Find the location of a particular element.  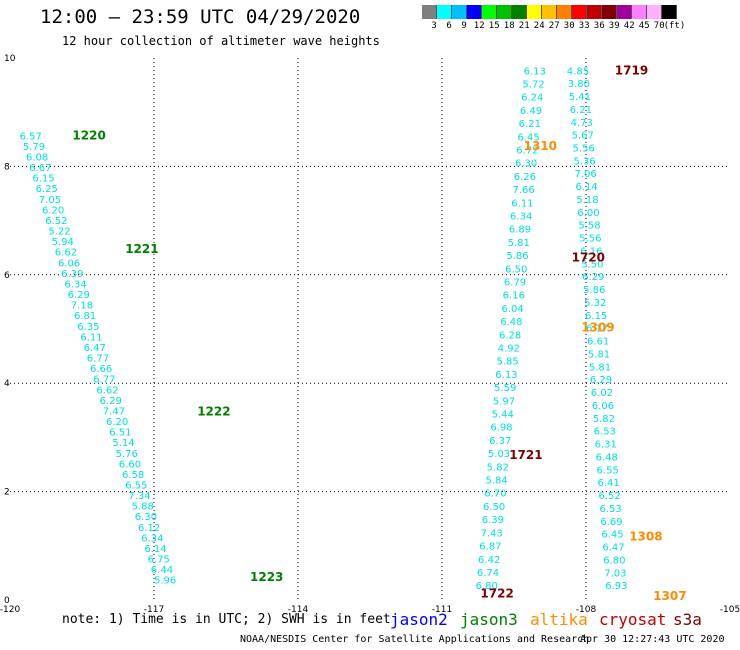

satellite-jason2: jason2 is located at coordinates (419, 619).